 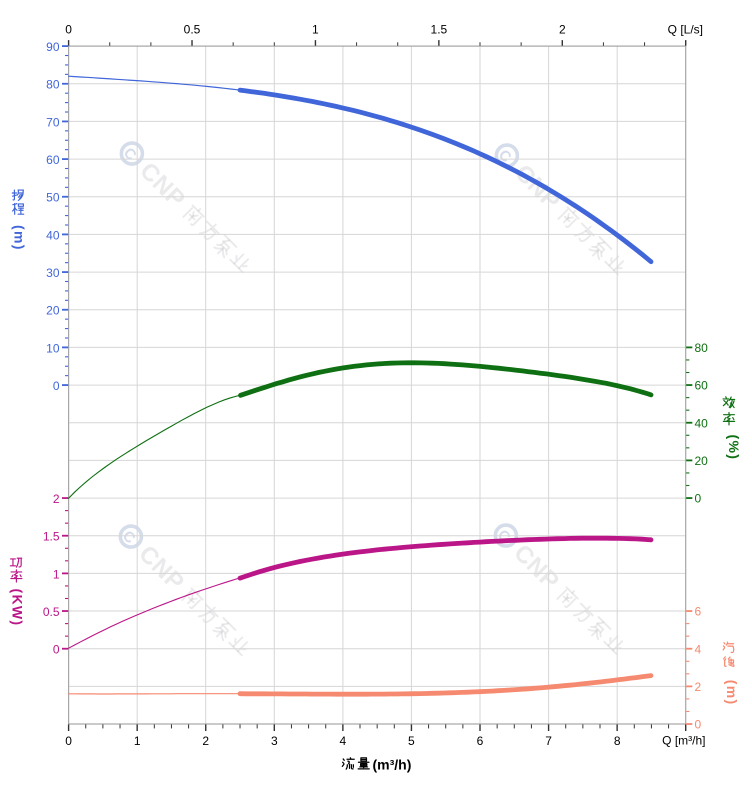 I want to click on svg-text: 10, so click(x=53, y=348).